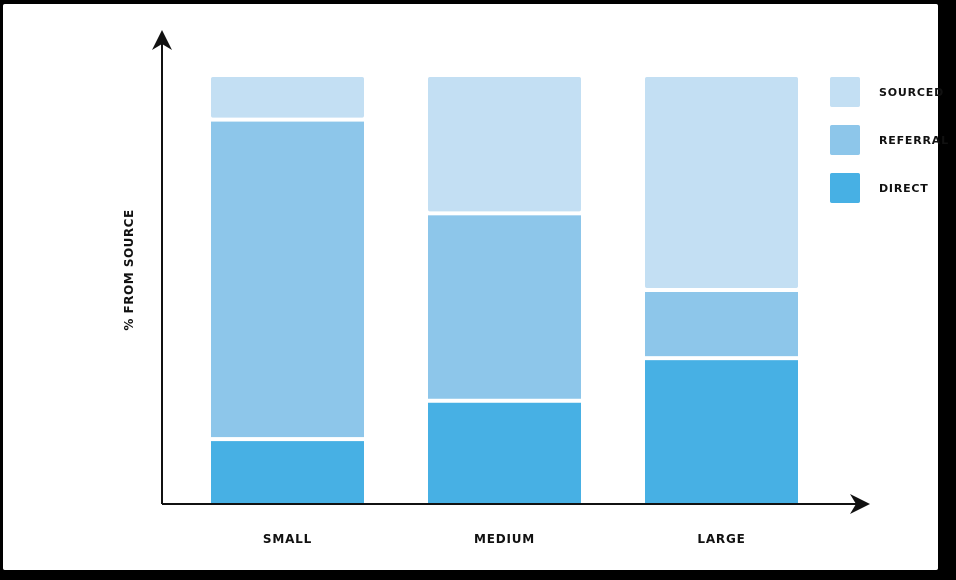 This screenshot has width=956, height=580. I want to click on legend-swatch-referral, so click(845, 140).